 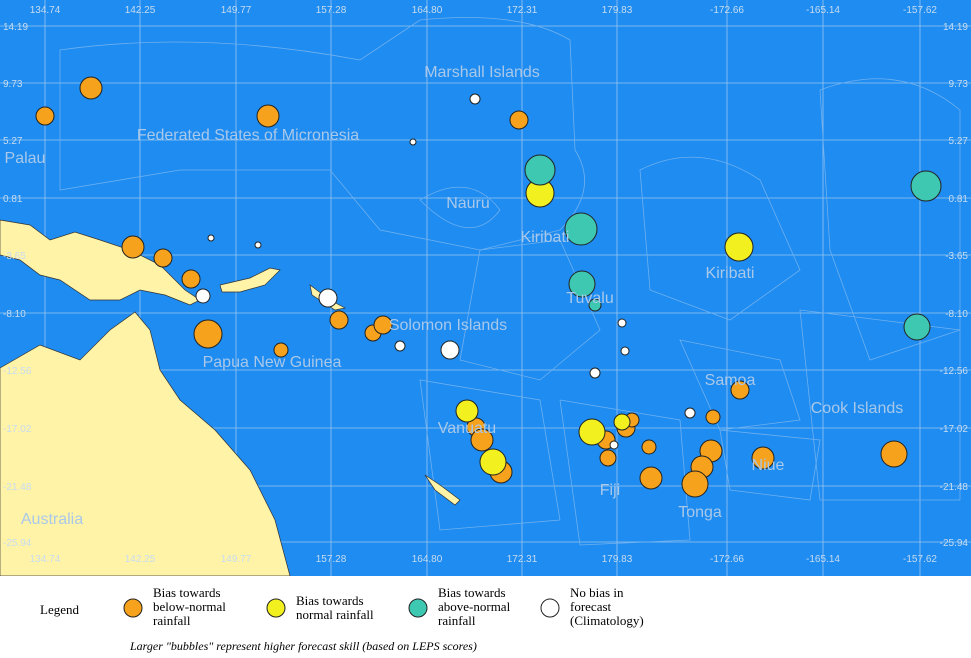 I want to click on legend-title: Legend, so click(x=59, y=609).